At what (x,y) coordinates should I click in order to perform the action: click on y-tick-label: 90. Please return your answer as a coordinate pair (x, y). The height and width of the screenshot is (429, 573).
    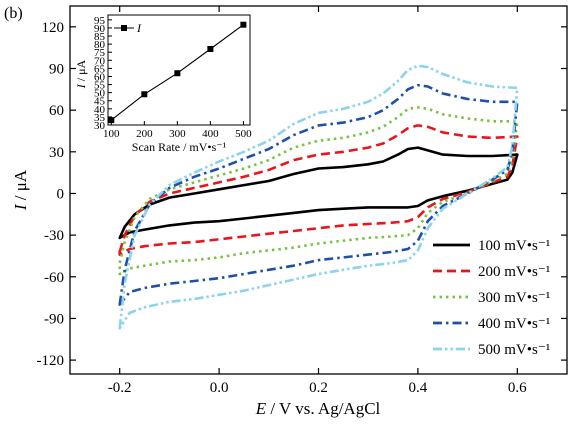
    Looking at the image, I should click on (56, 69).